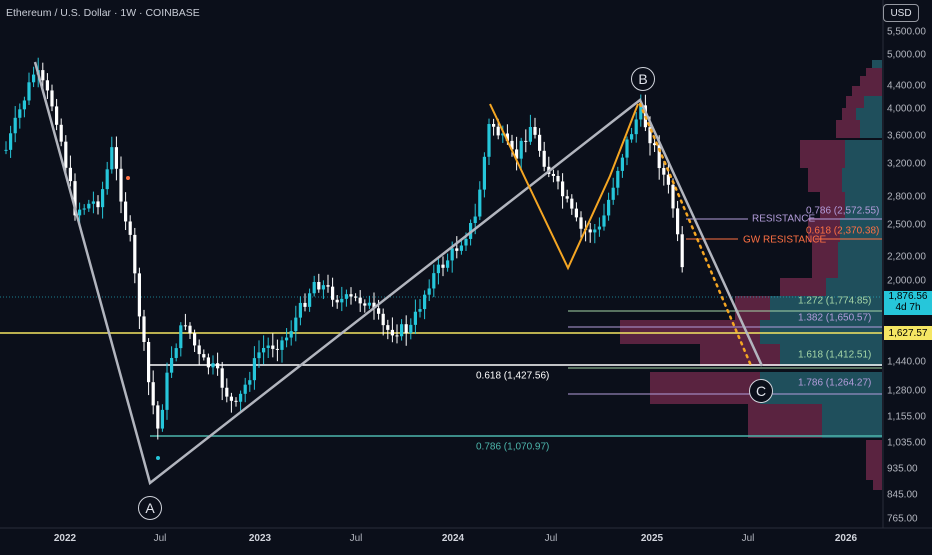  Describe the element at coordinates (356, 538) in the screenshot. I see `time-tick: Jul` at that location.